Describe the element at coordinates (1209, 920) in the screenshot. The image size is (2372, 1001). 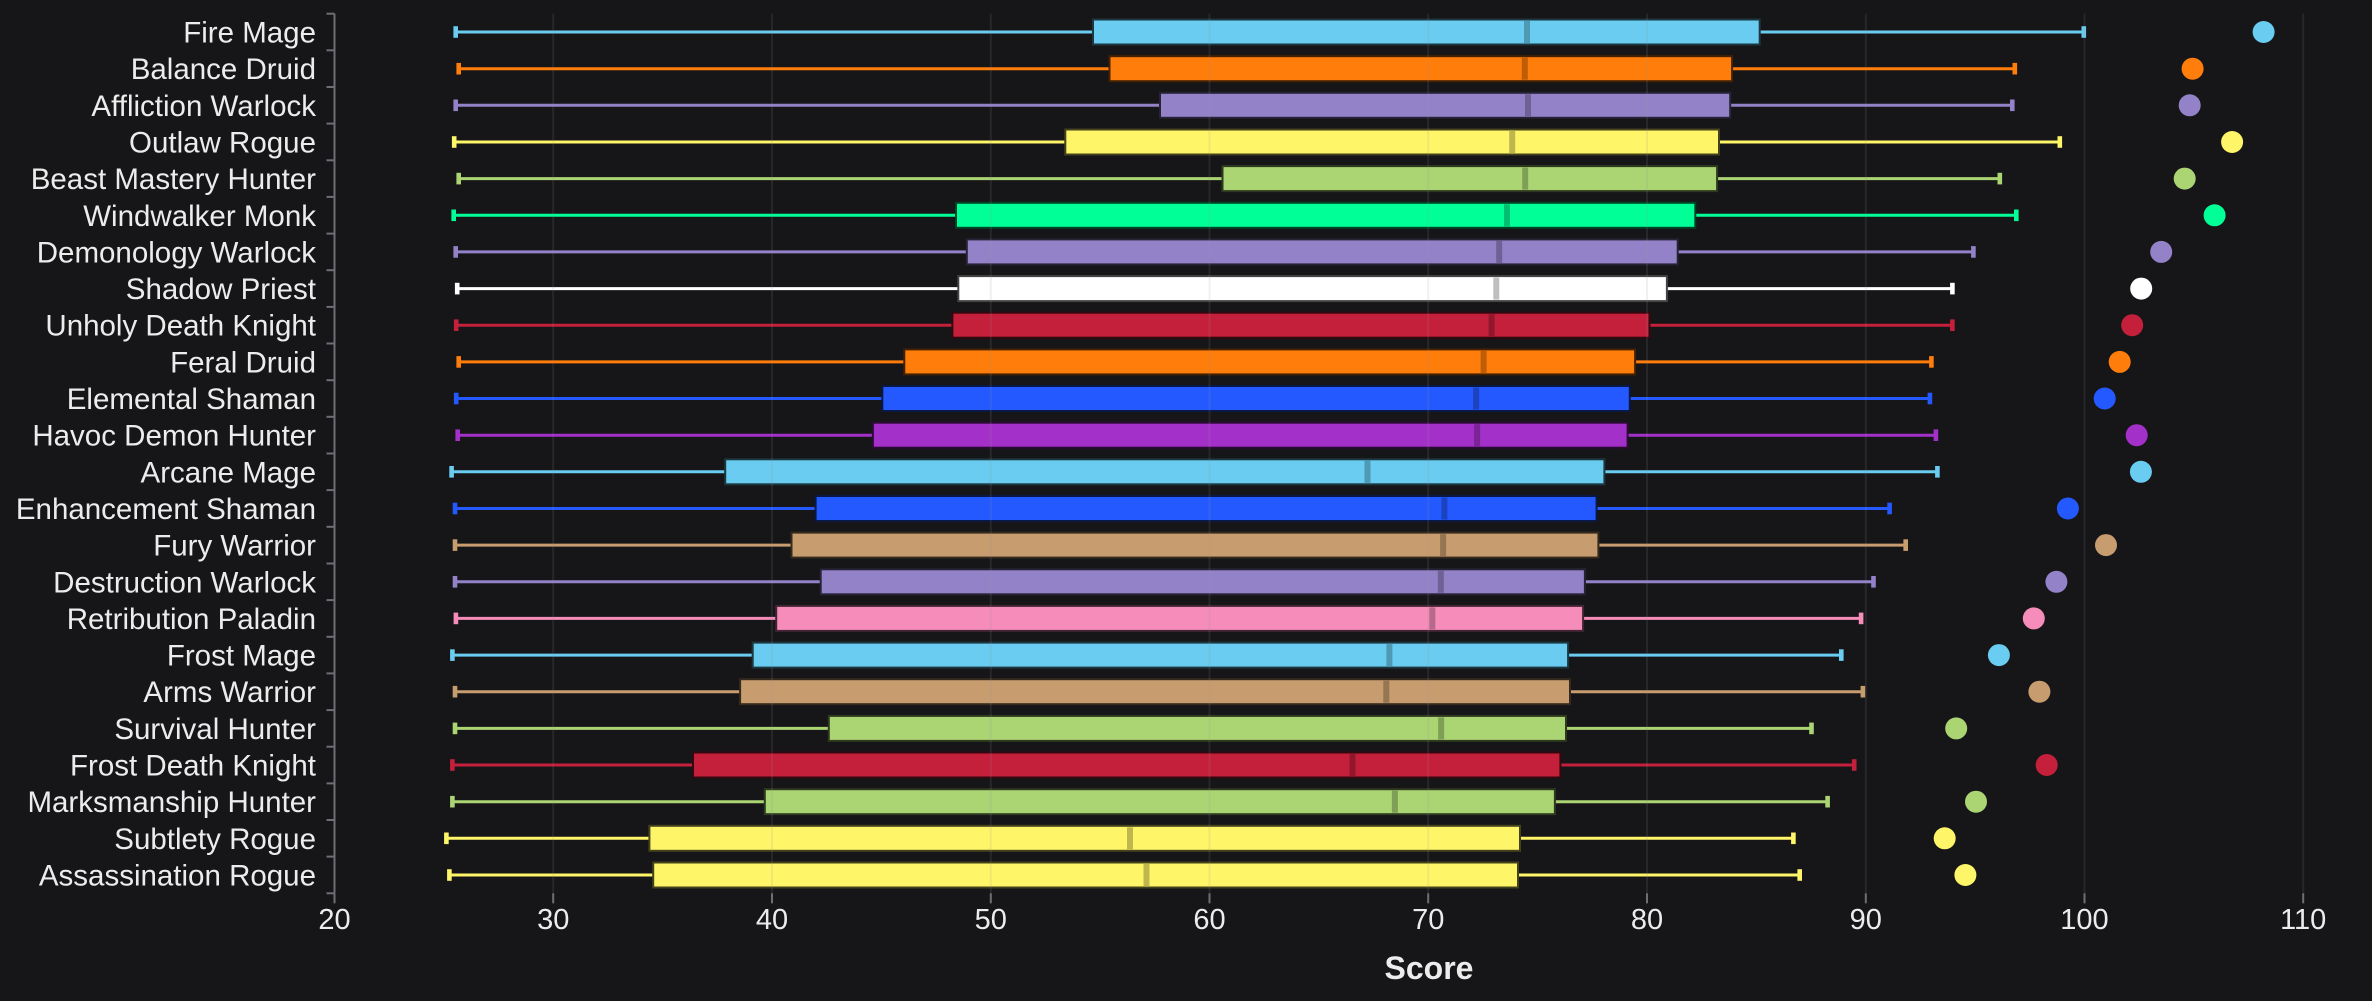
I see `svg-text: 60` at that location.